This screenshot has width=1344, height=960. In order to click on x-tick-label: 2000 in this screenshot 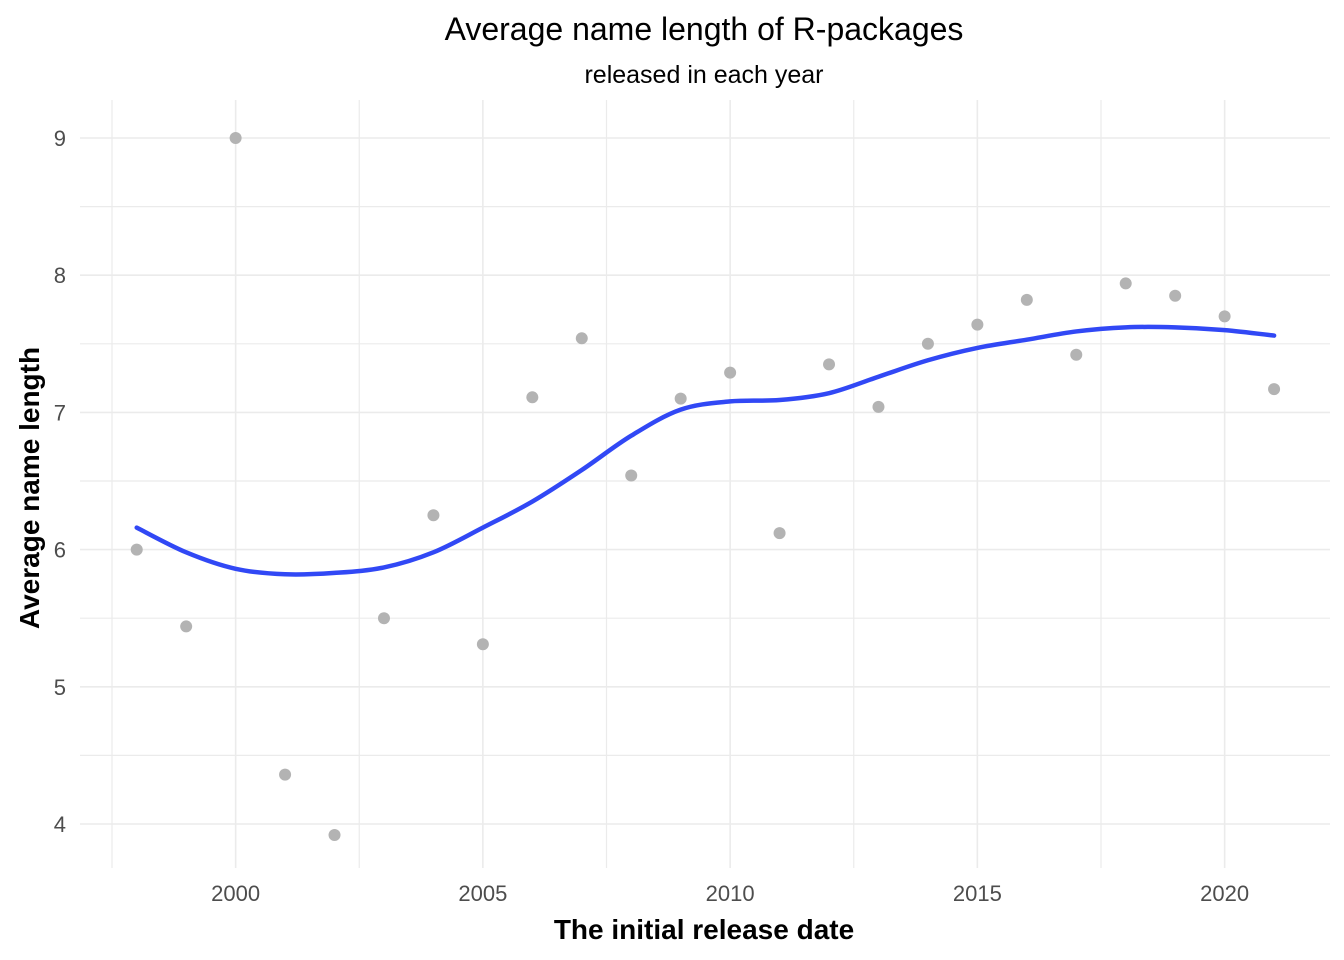, I will do `click(235, 893)`.